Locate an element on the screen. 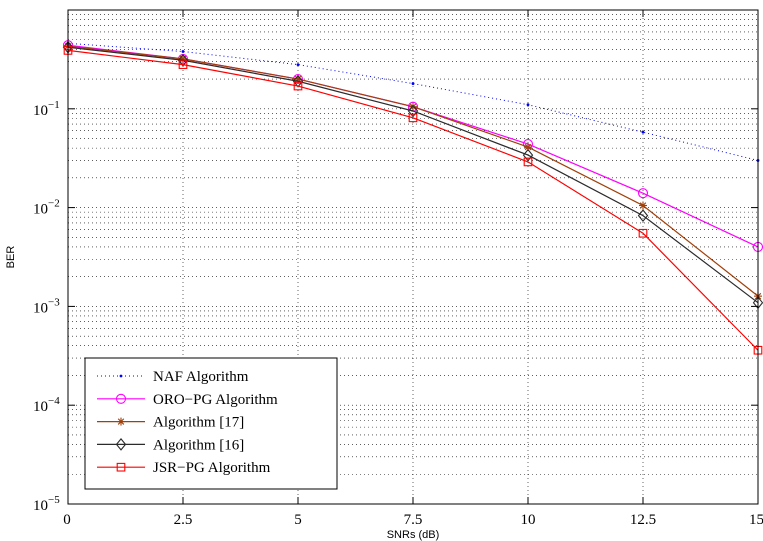  x-tick-label: 10 is located at coordinates (528, 520).